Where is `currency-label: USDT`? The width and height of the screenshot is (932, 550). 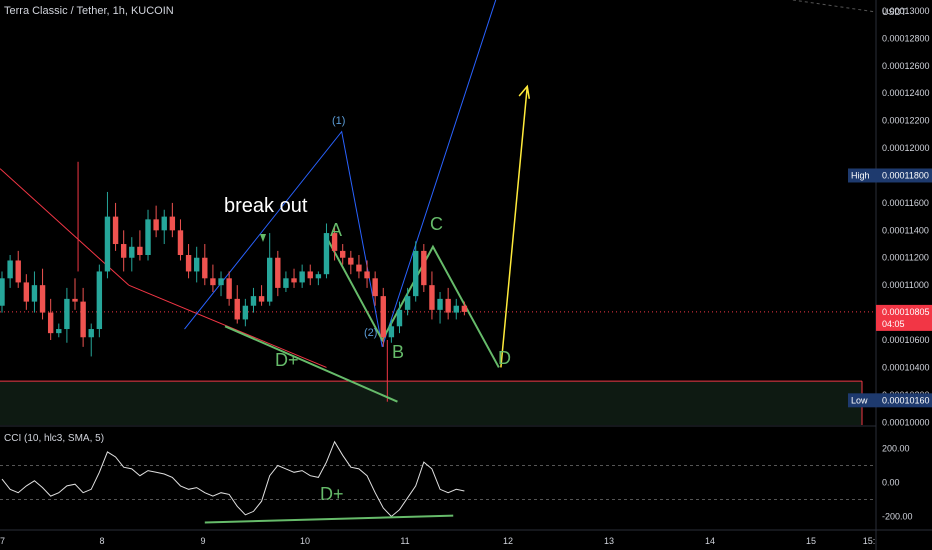
currency-label: USDT is located at coordinates (894, 12).